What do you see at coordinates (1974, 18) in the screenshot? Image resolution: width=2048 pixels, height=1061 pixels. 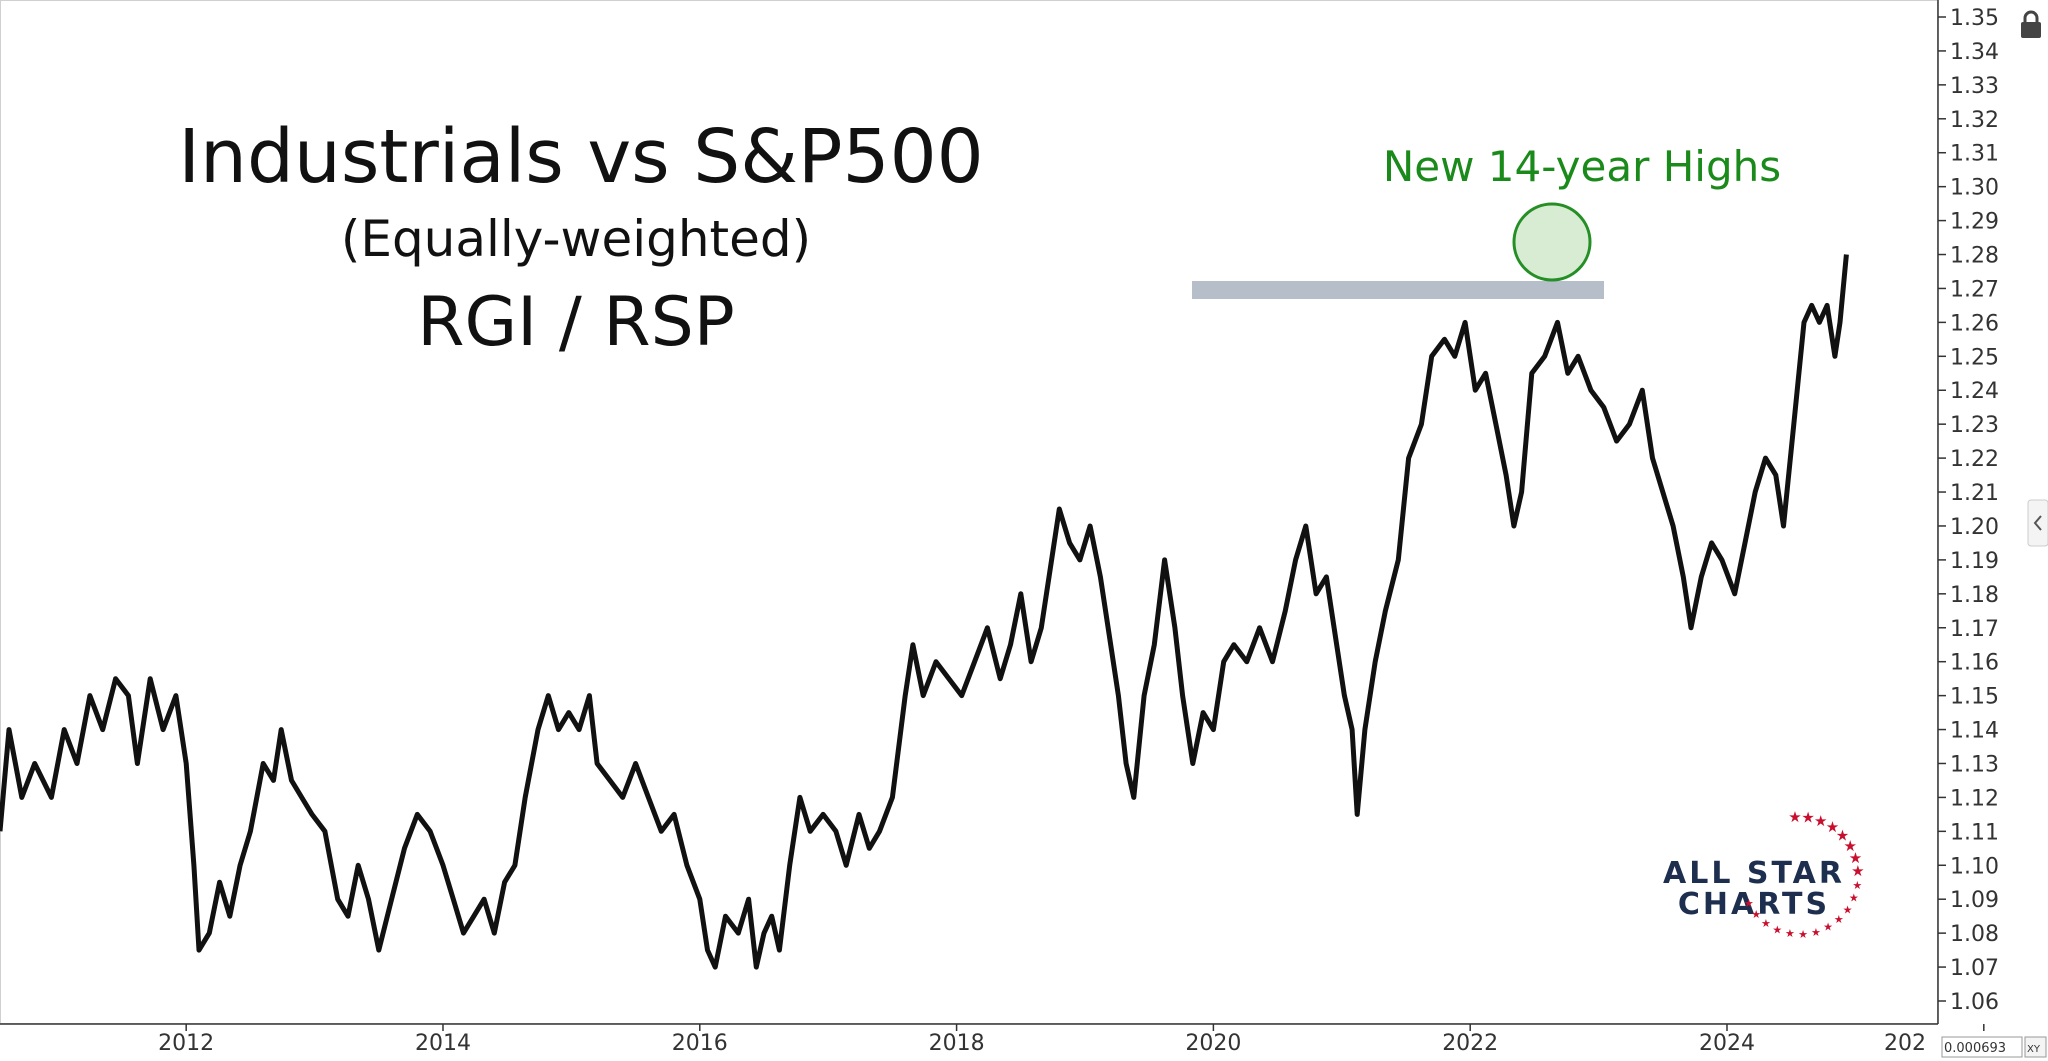 I see `y-tick-label: 1.35` at bounding box center [1974, 18].